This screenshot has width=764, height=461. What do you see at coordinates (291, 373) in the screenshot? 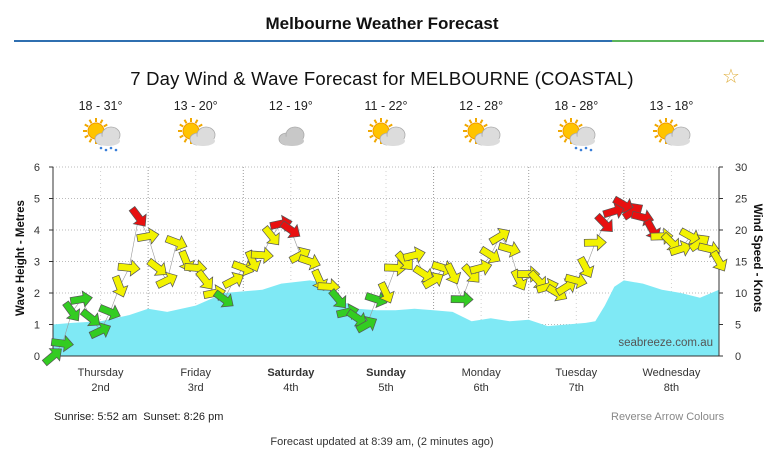
I see `x-day-name-label: Saturday` at bounding box center [291, 373].